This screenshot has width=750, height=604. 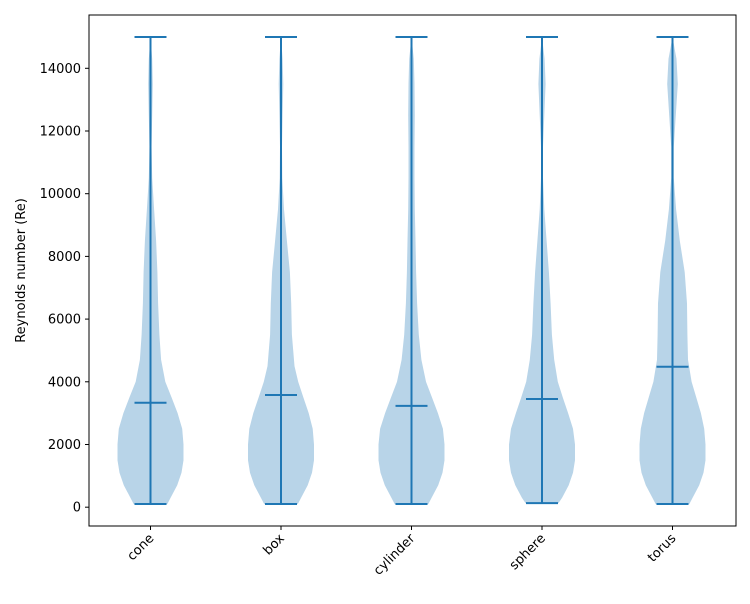 I want to click on y-tick-label: 14000, so click(x=60, y=69).